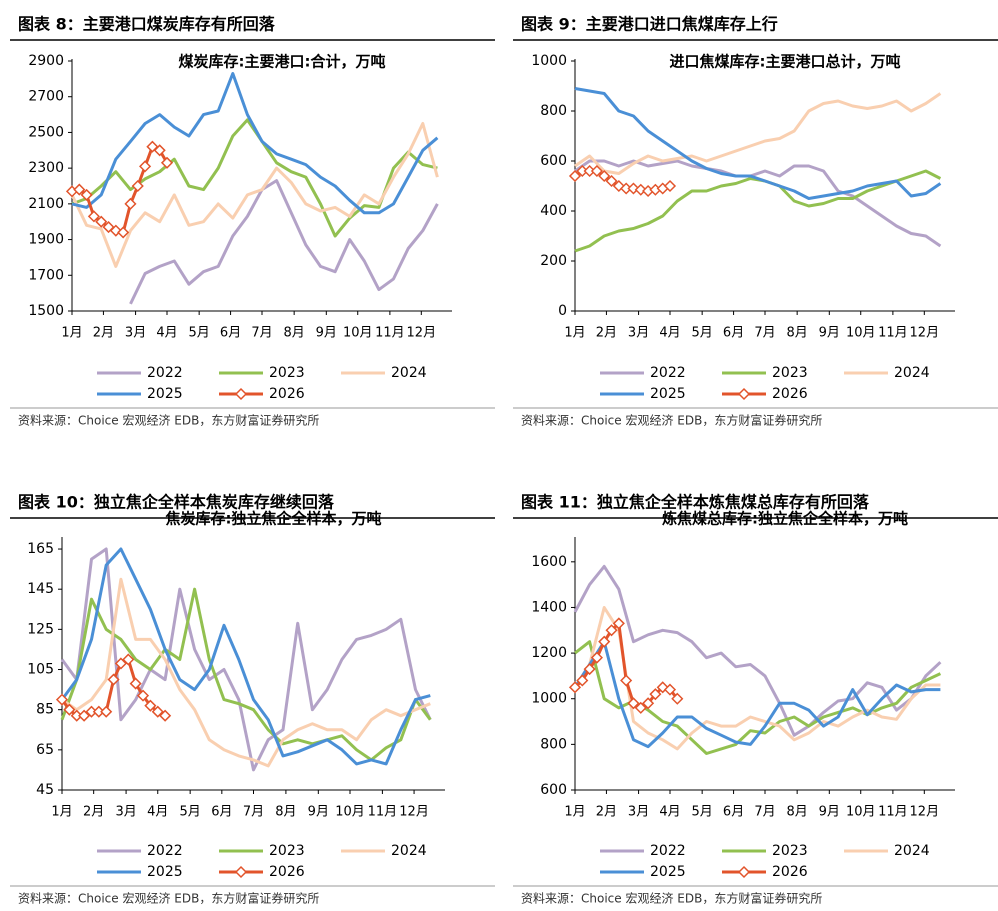 The image size is (998, 911). I want to click on legend-label: 2025, so click(668, 872).